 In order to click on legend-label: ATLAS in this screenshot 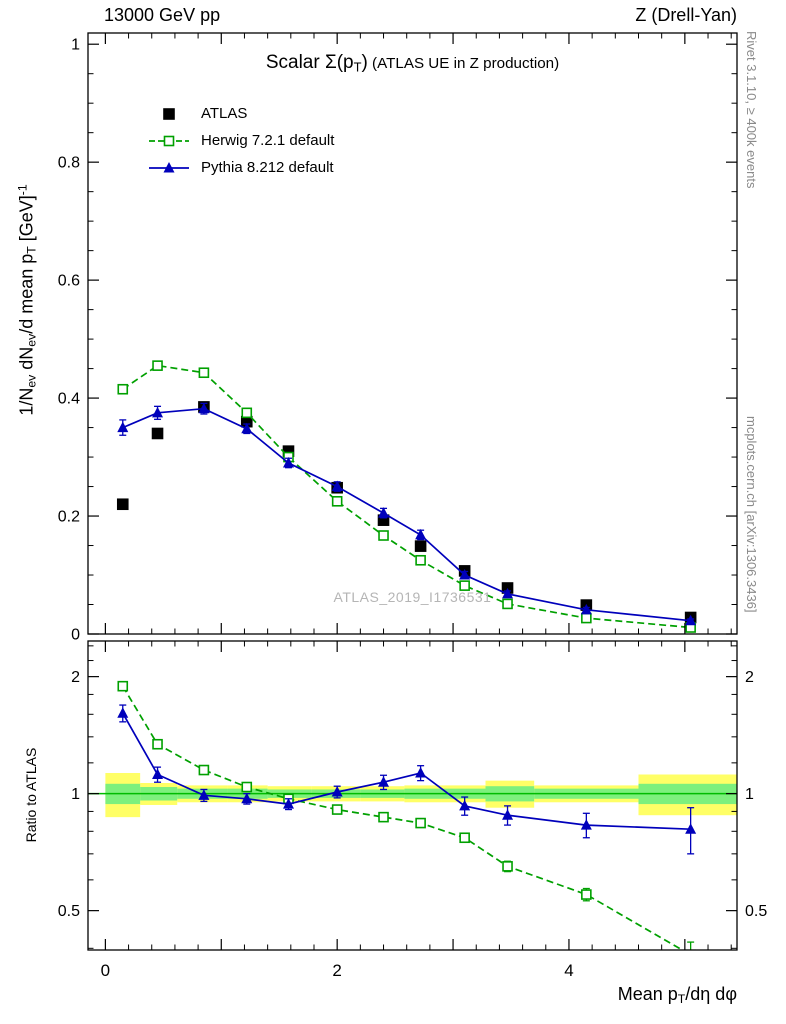, I will do `click(224, 113)`.